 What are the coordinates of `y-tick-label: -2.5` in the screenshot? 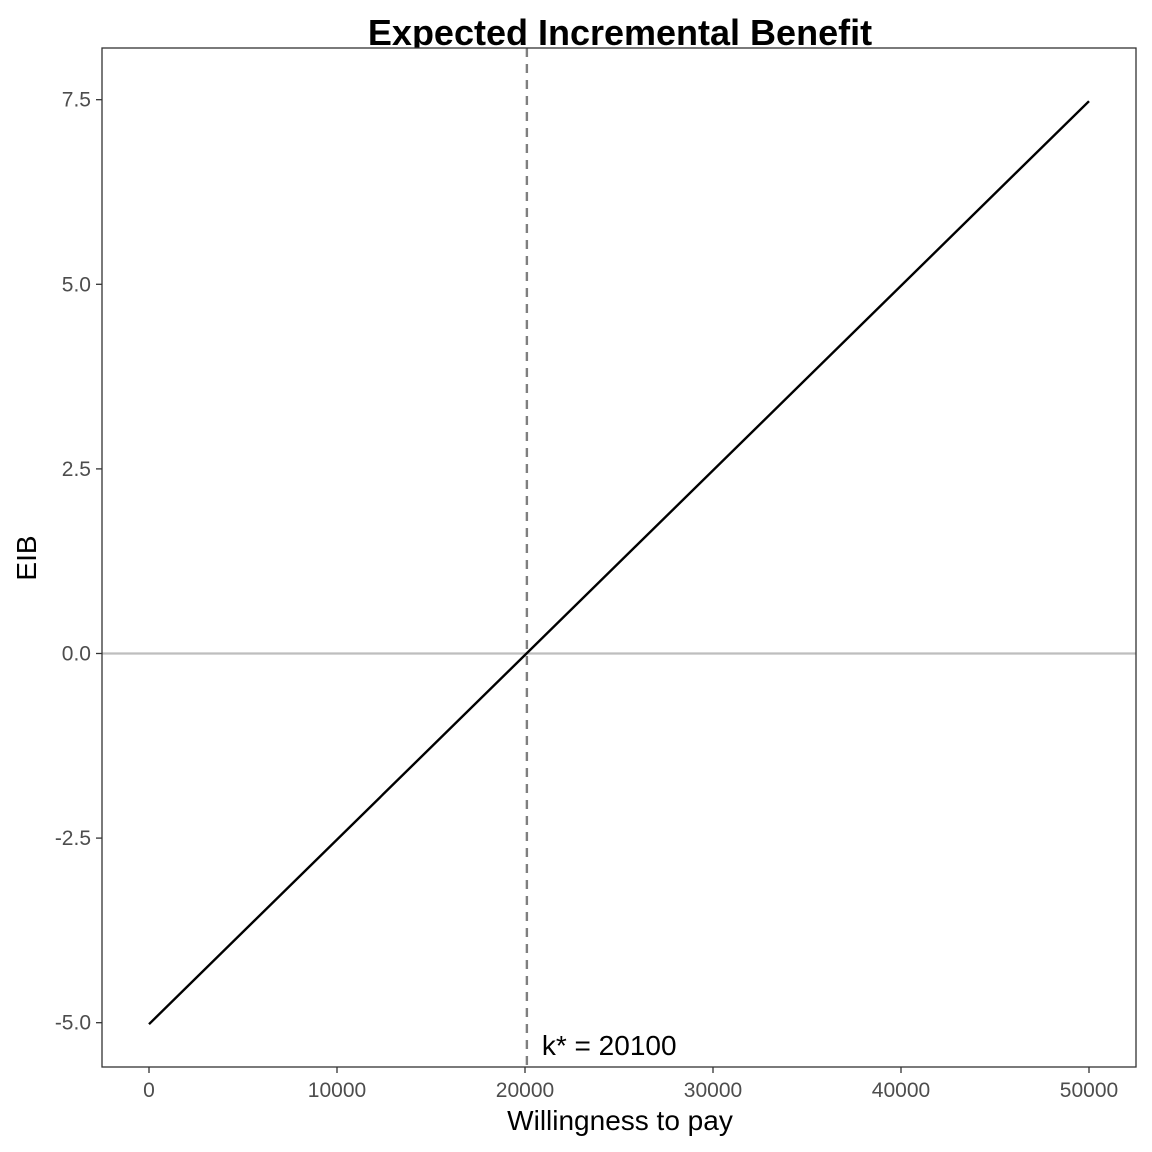 It's located at (73, 838).